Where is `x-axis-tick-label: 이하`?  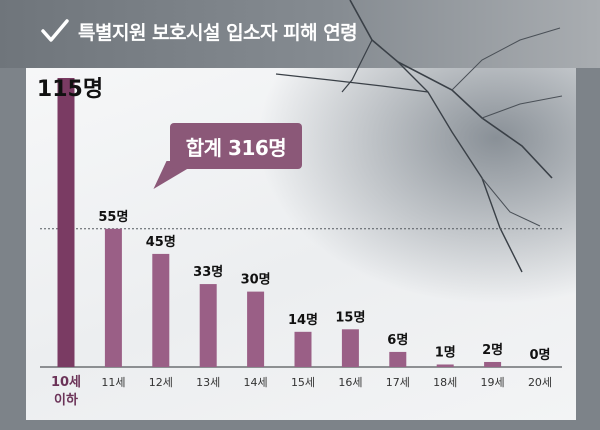
x-axis-tick-label: 이하 is located at coordinates (66, 400).